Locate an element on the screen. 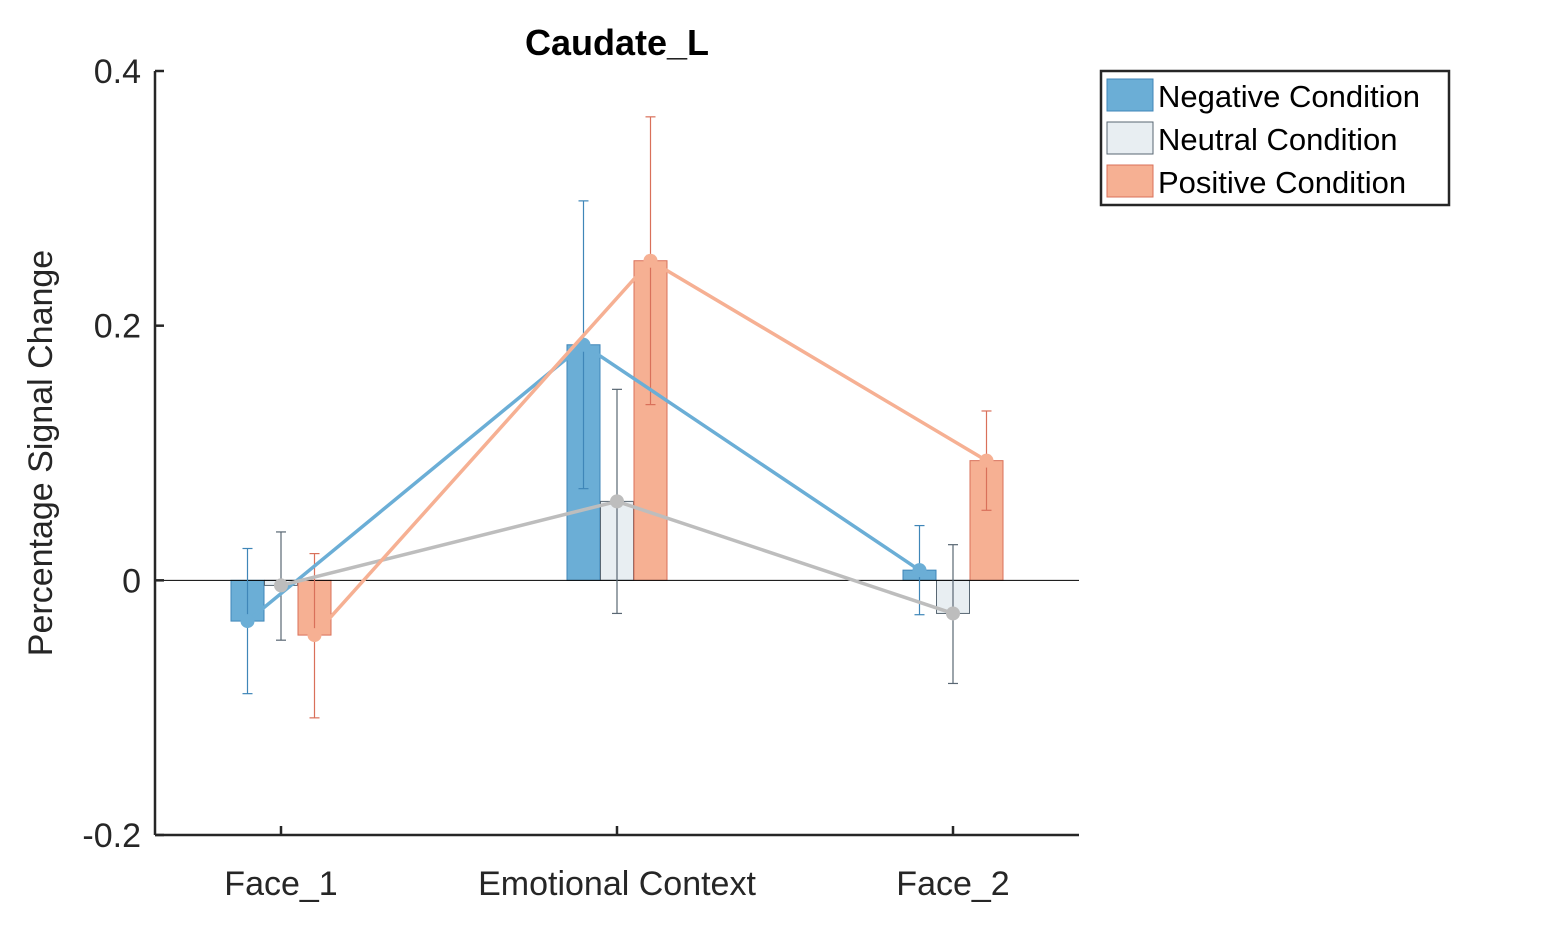 The width and height of the screenshot is (1563, 943). x-tick-label: Emotional Context is located at coordinates (617, 884).